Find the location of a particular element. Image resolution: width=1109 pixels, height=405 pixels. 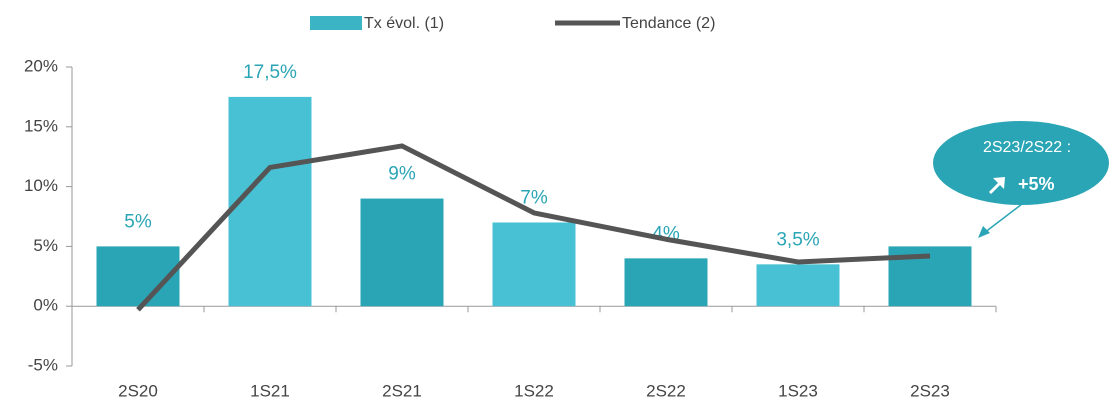

callout-bubble is located at coordinates (1021, 163).